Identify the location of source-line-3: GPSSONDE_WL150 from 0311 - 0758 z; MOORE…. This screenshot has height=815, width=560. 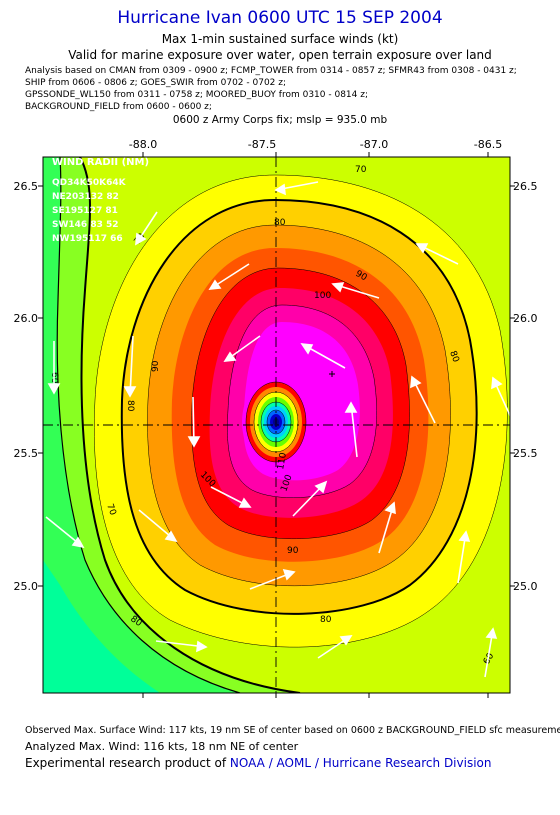
(196, 95).